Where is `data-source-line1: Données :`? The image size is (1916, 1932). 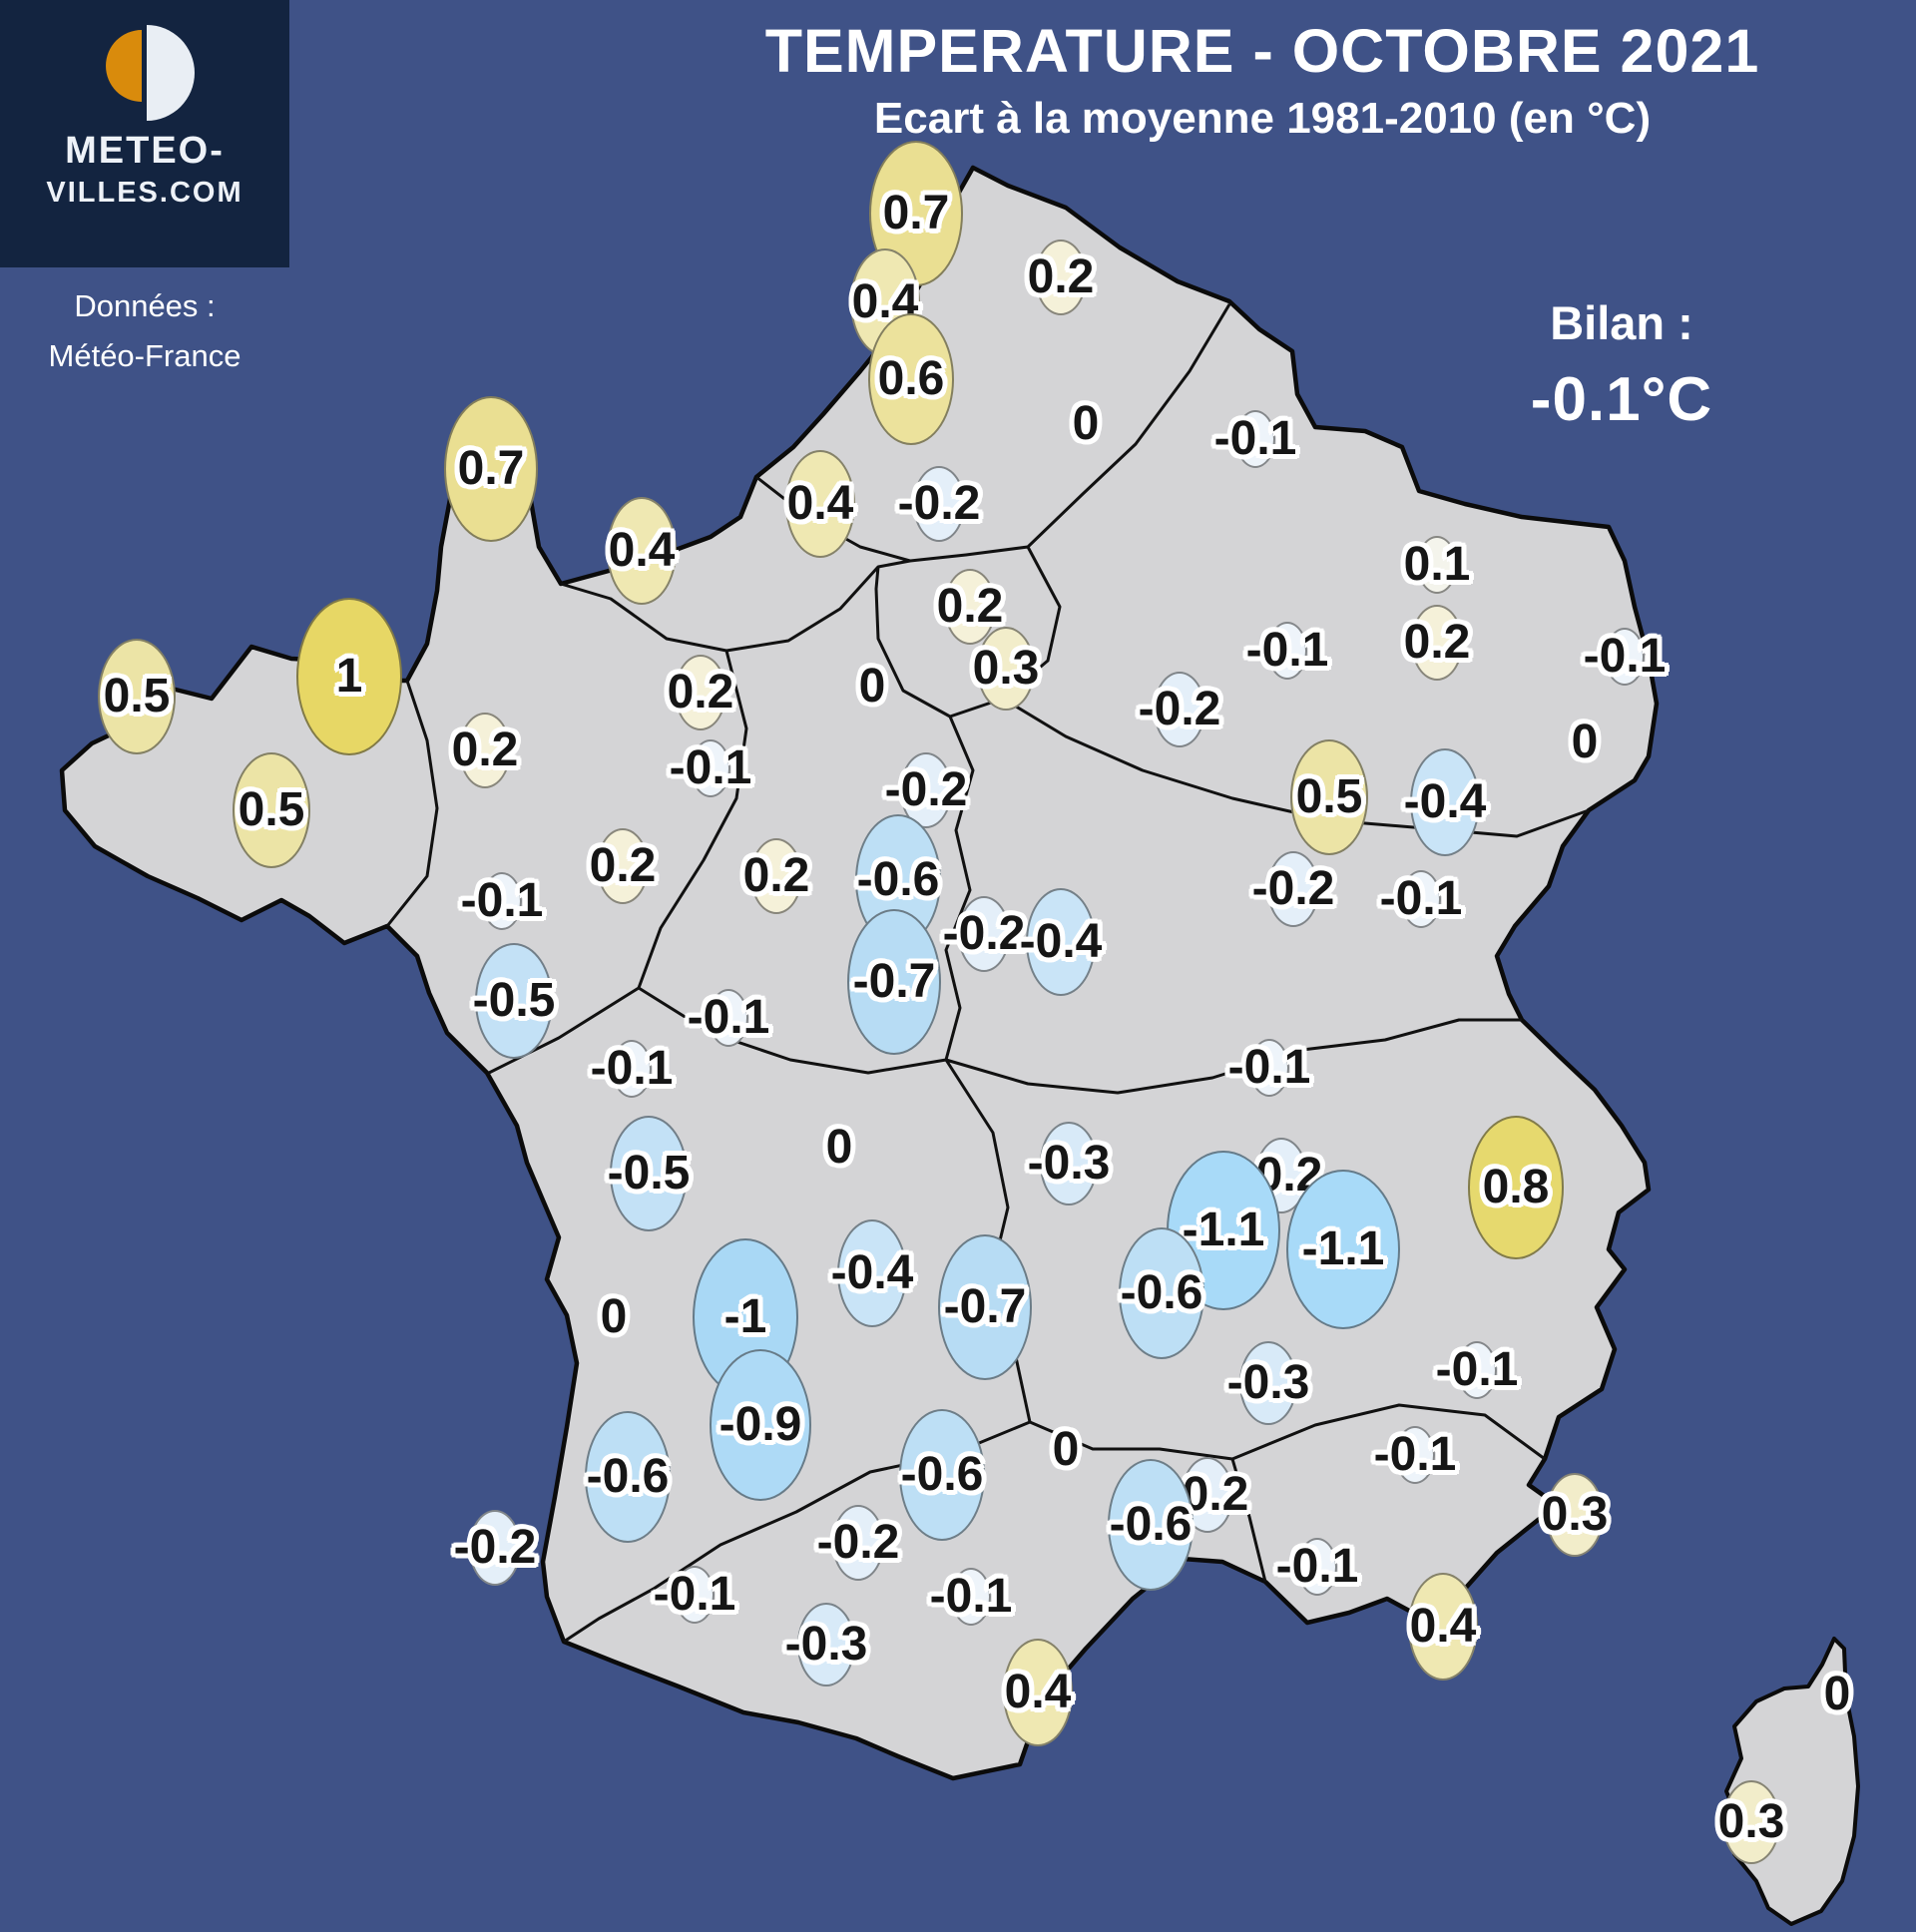 data-source-line1: Données : is located at coordinates (145, 305).